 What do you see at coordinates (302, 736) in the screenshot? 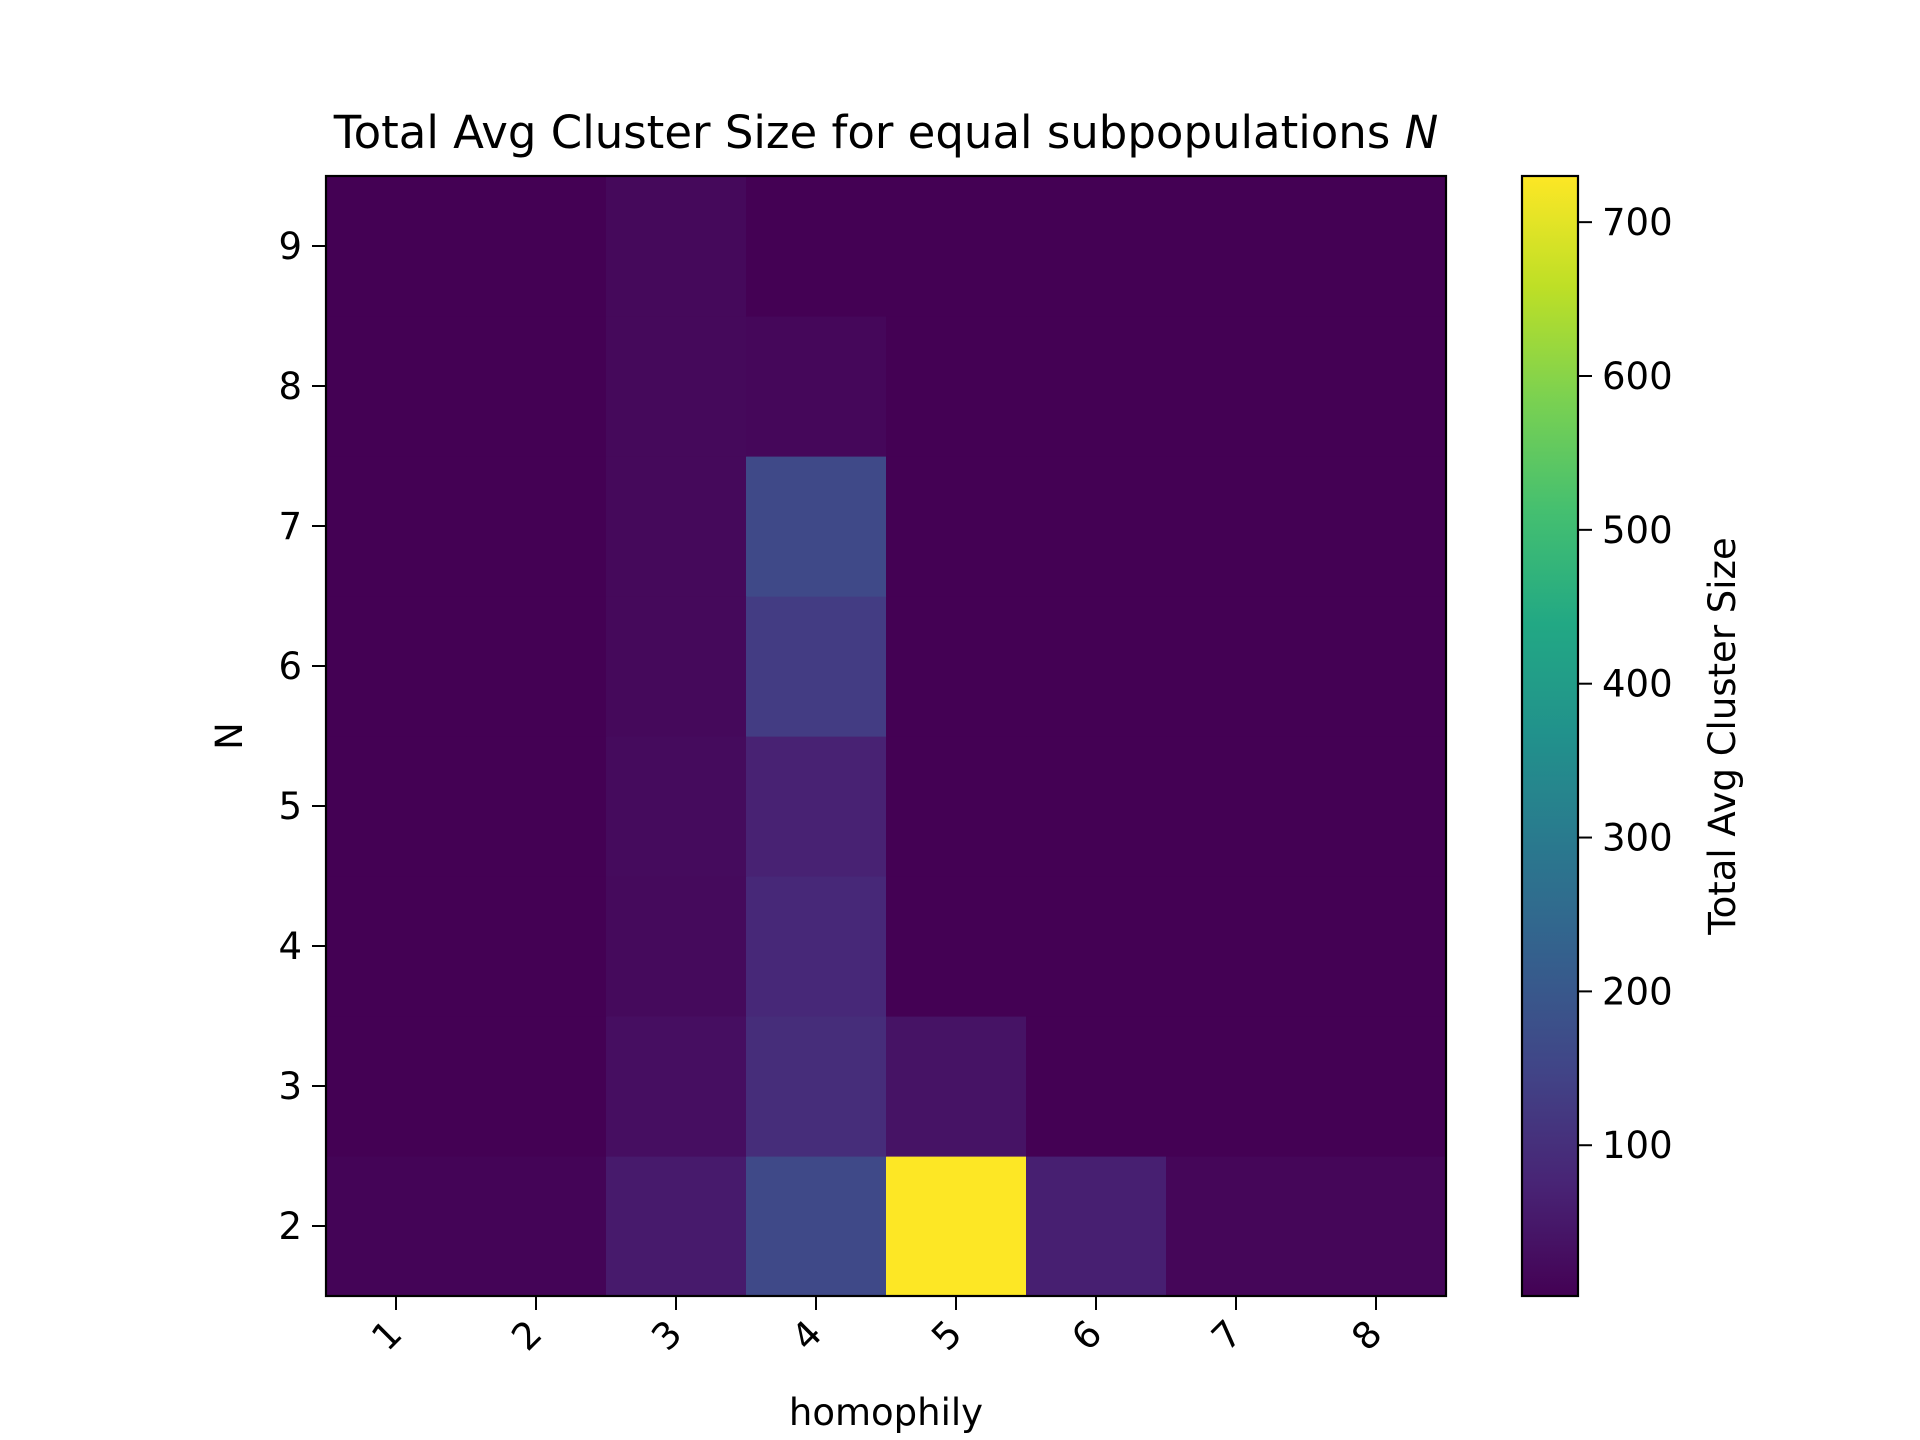
I see `y-axis-ticks: 2 3 4 5 6 7 8 9` at bounding box center [302, 736].